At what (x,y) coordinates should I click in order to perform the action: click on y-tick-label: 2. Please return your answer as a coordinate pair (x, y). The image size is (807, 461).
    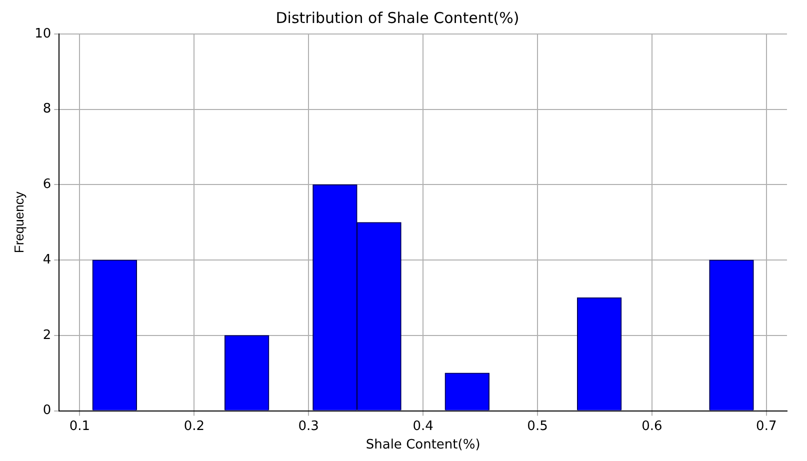
    Looking at the image, I should click on (47, 335).